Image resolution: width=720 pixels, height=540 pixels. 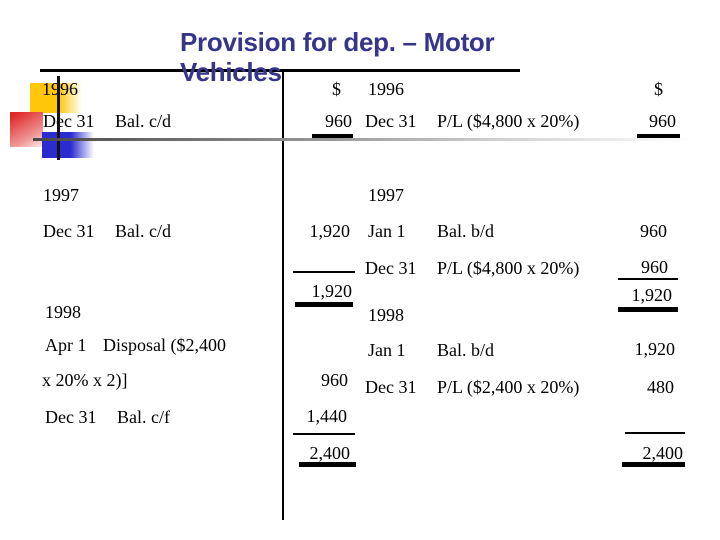 I want to click on debit-row-amount: 1,920, so click(x=330, y=231).